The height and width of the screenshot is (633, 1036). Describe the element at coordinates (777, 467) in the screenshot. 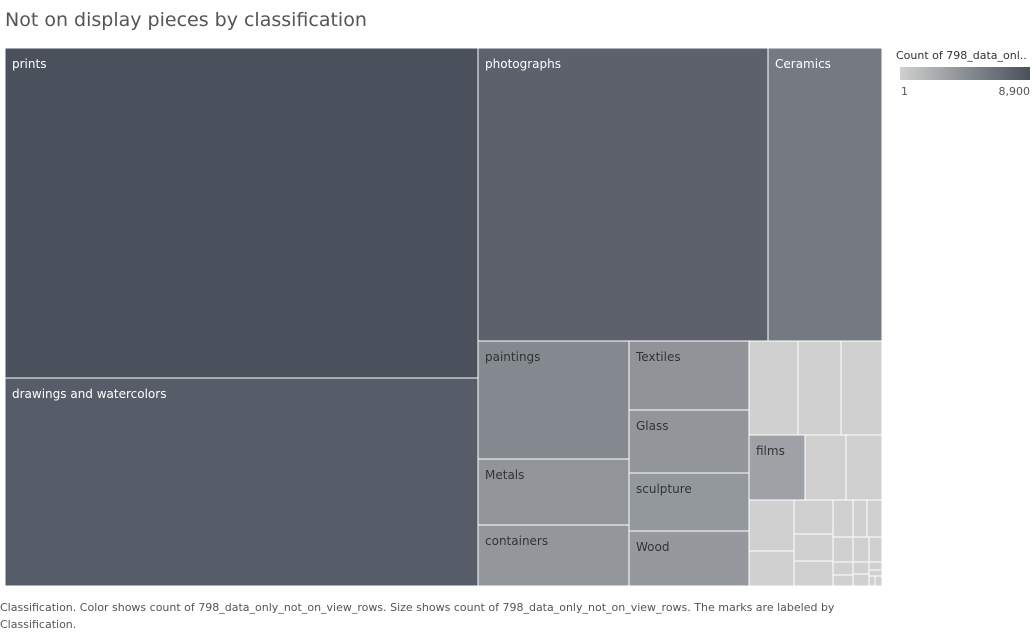

I see `treemap-cell-films` at that location.